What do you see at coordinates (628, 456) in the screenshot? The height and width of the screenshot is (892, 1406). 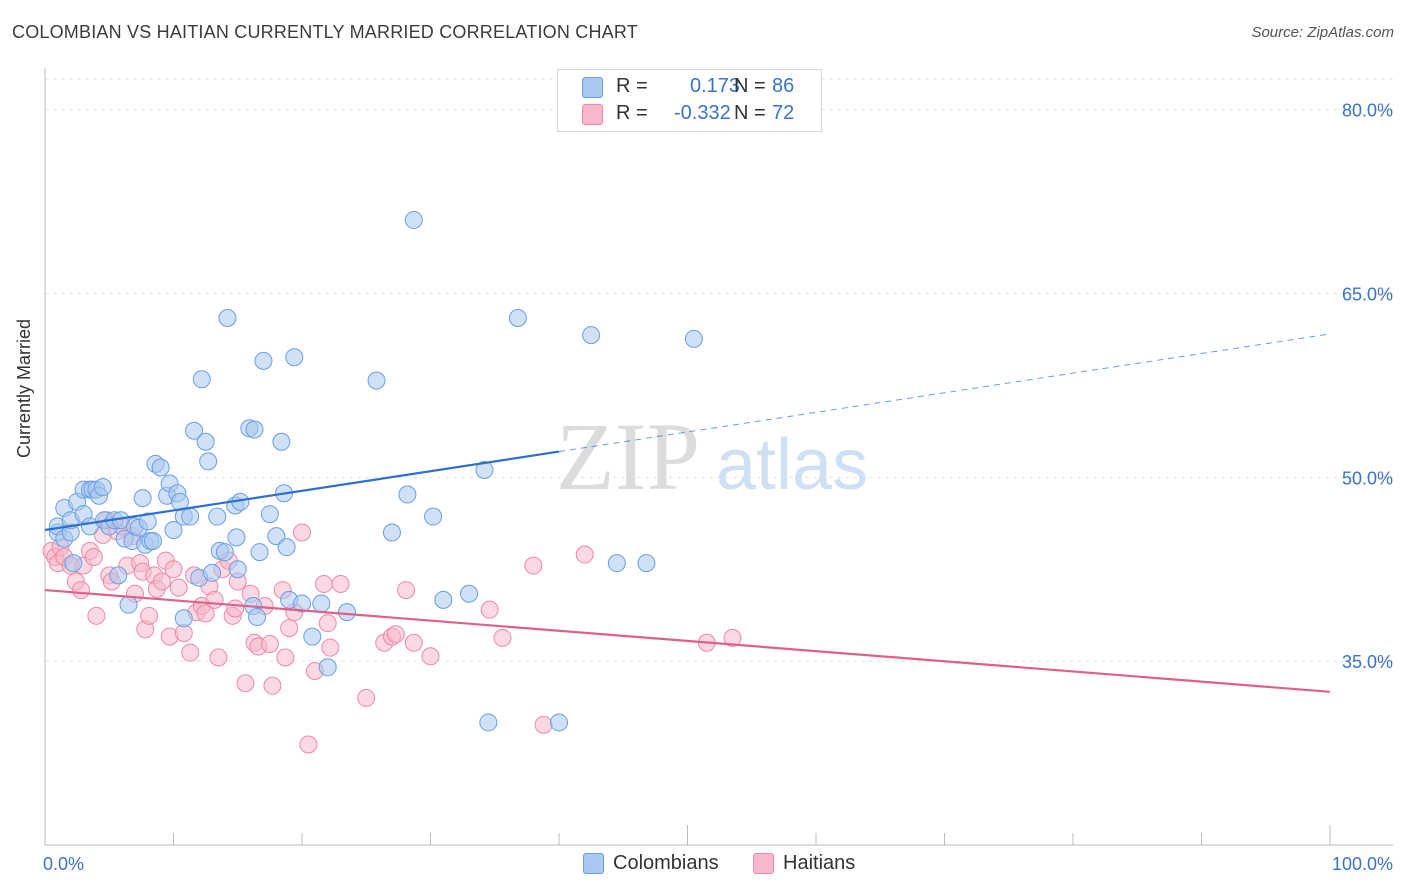 I see `watermark-zip: ZIP` at bounding box center [628, 456].